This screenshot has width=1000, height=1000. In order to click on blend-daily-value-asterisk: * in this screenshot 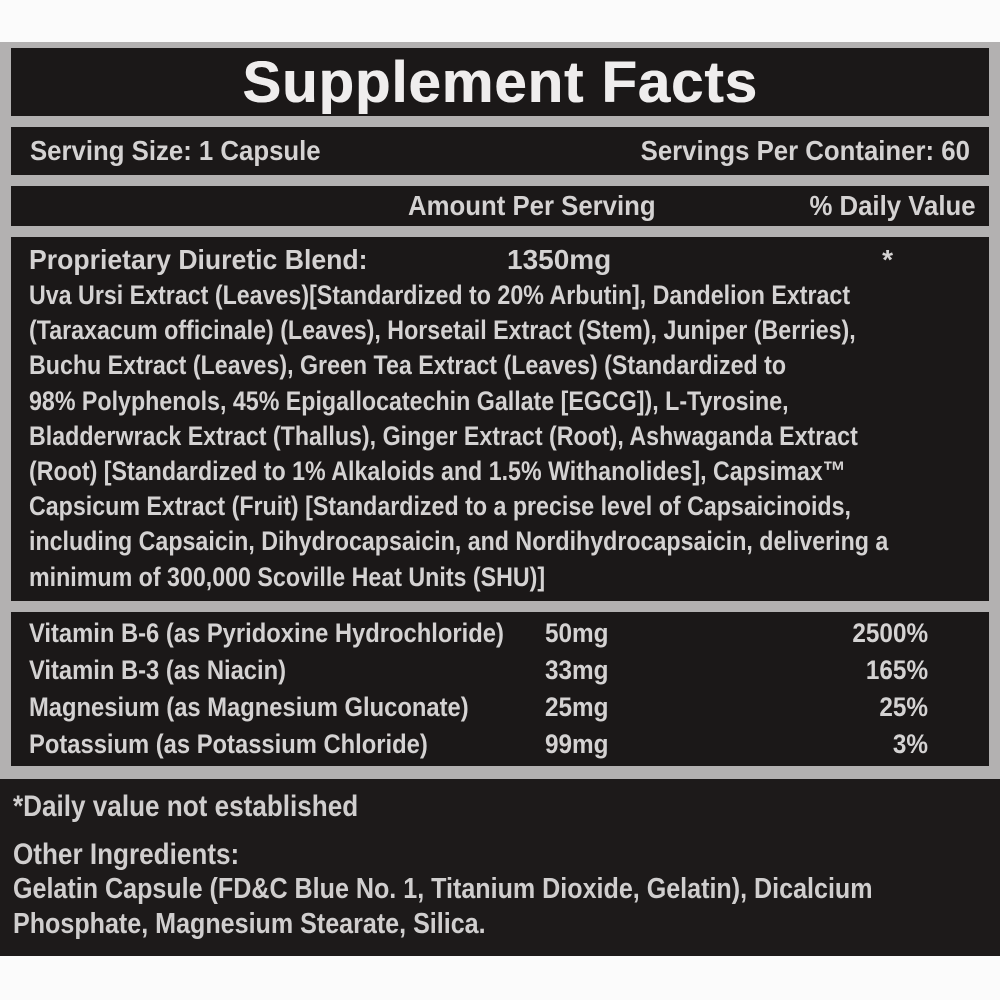, I will do `click(887, 259)`.